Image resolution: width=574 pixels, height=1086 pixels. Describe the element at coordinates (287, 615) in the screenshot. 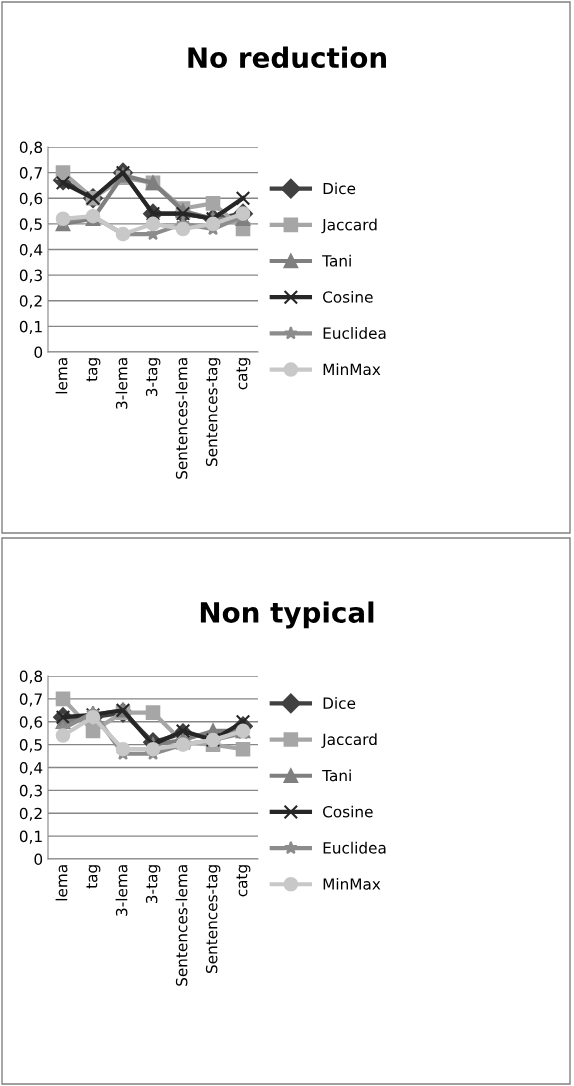

I see `chart-title: Non typical` at that location.